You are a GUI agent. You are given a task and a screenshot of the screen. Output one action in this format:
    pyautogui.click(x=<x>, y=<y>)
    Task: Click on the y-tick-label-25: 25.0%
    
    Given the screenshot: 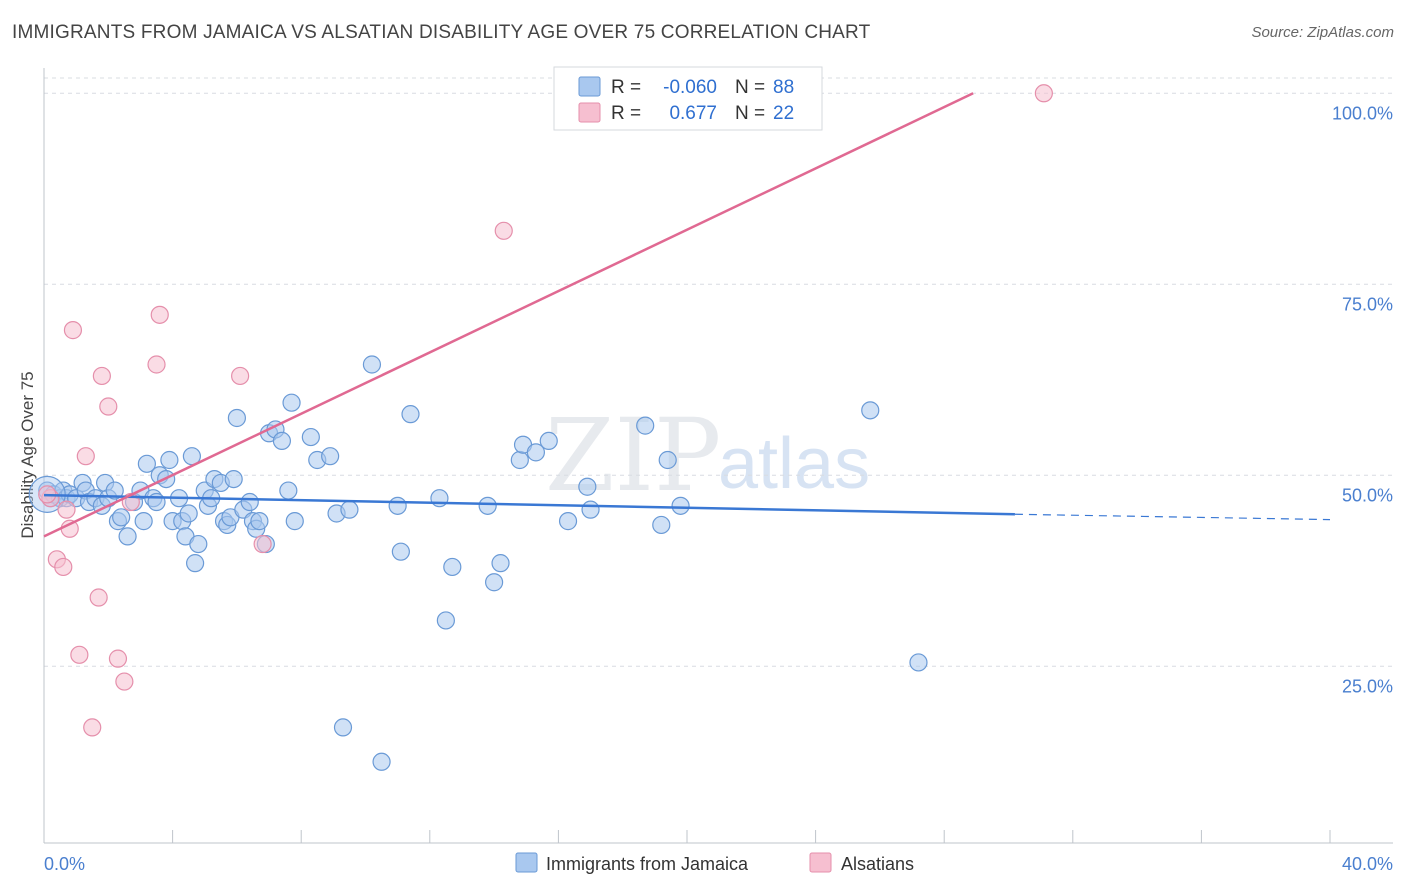 What is the action you would take?
    pyautogui.click(x=1367, y=686)
    